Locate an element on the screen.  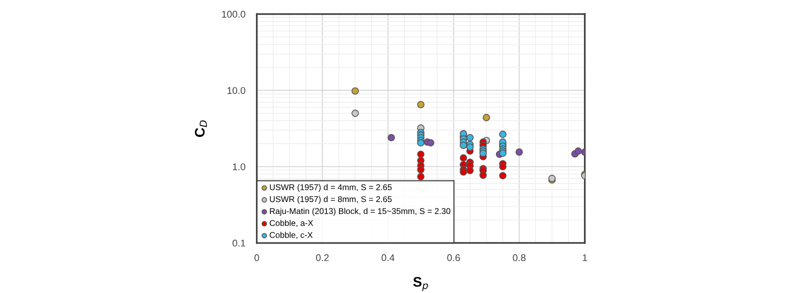
x-tick-label: 0.6 is located at coordinates (453, 258).